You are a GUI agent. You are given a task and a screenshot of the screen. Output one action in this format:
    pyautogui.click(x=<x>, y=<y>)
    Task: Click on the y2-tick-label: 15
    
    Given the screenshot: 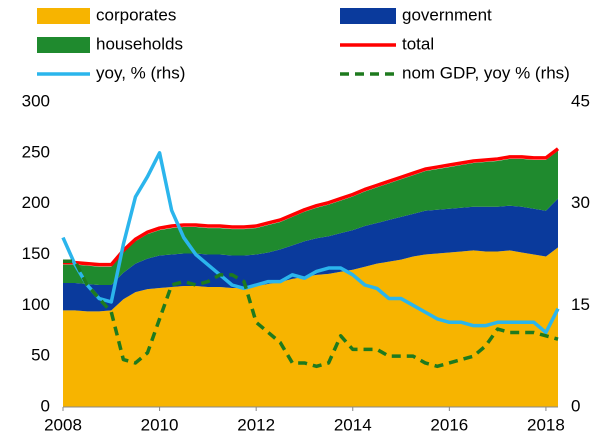 What is the action you would take?
    pyautogui.click(x=580, y=304)
    